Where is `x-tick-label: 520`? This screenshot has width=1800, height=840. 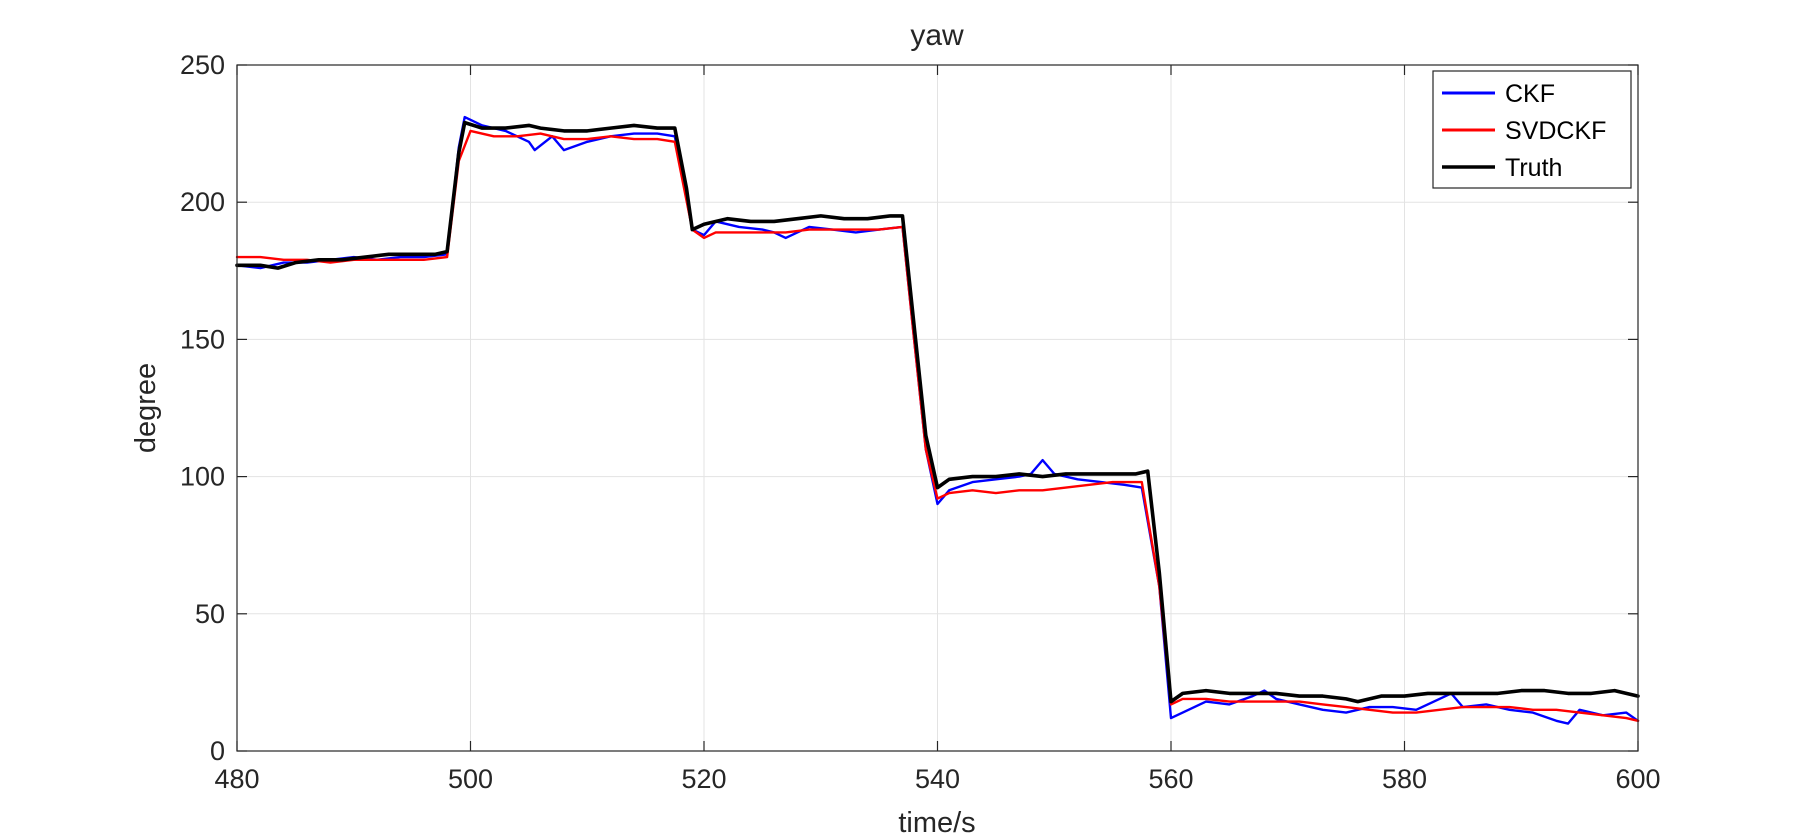
x-tick-label: 520 is located at coordinates (703, 779).